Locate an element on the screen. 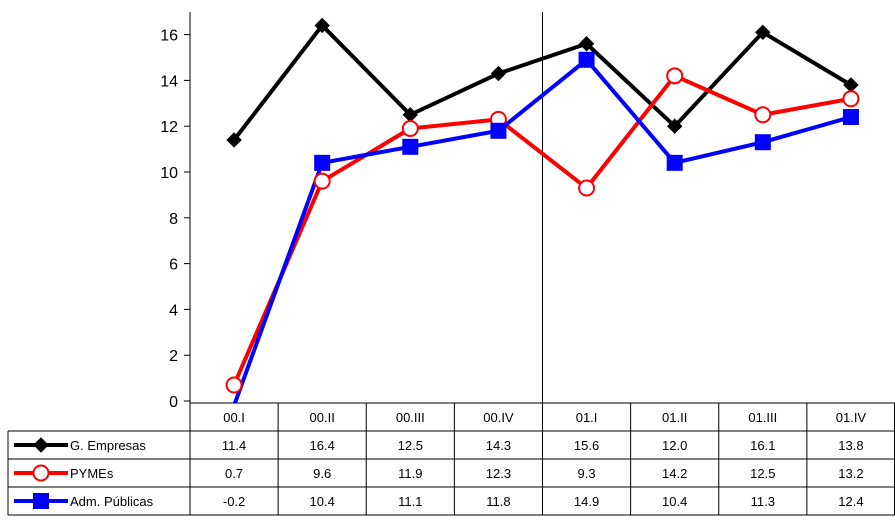  y-tick-label: 0 is located at coordinates (173, 402).